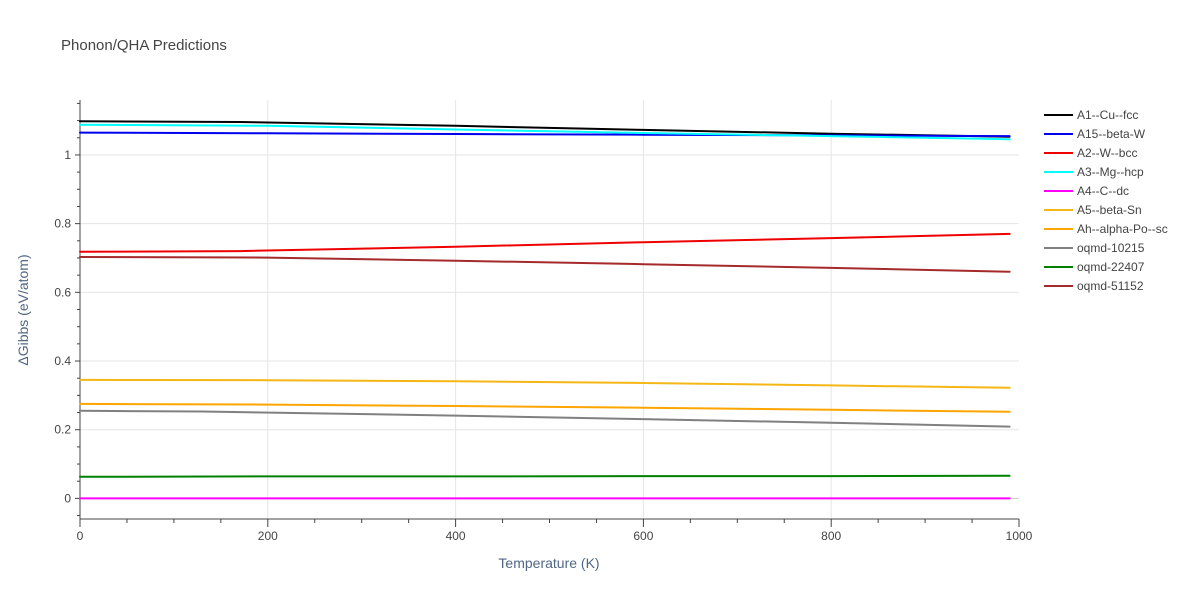  Describe the element at coordinates (62, 361) in the screenshot. I see `y-tick-label: 0.4` at that location.